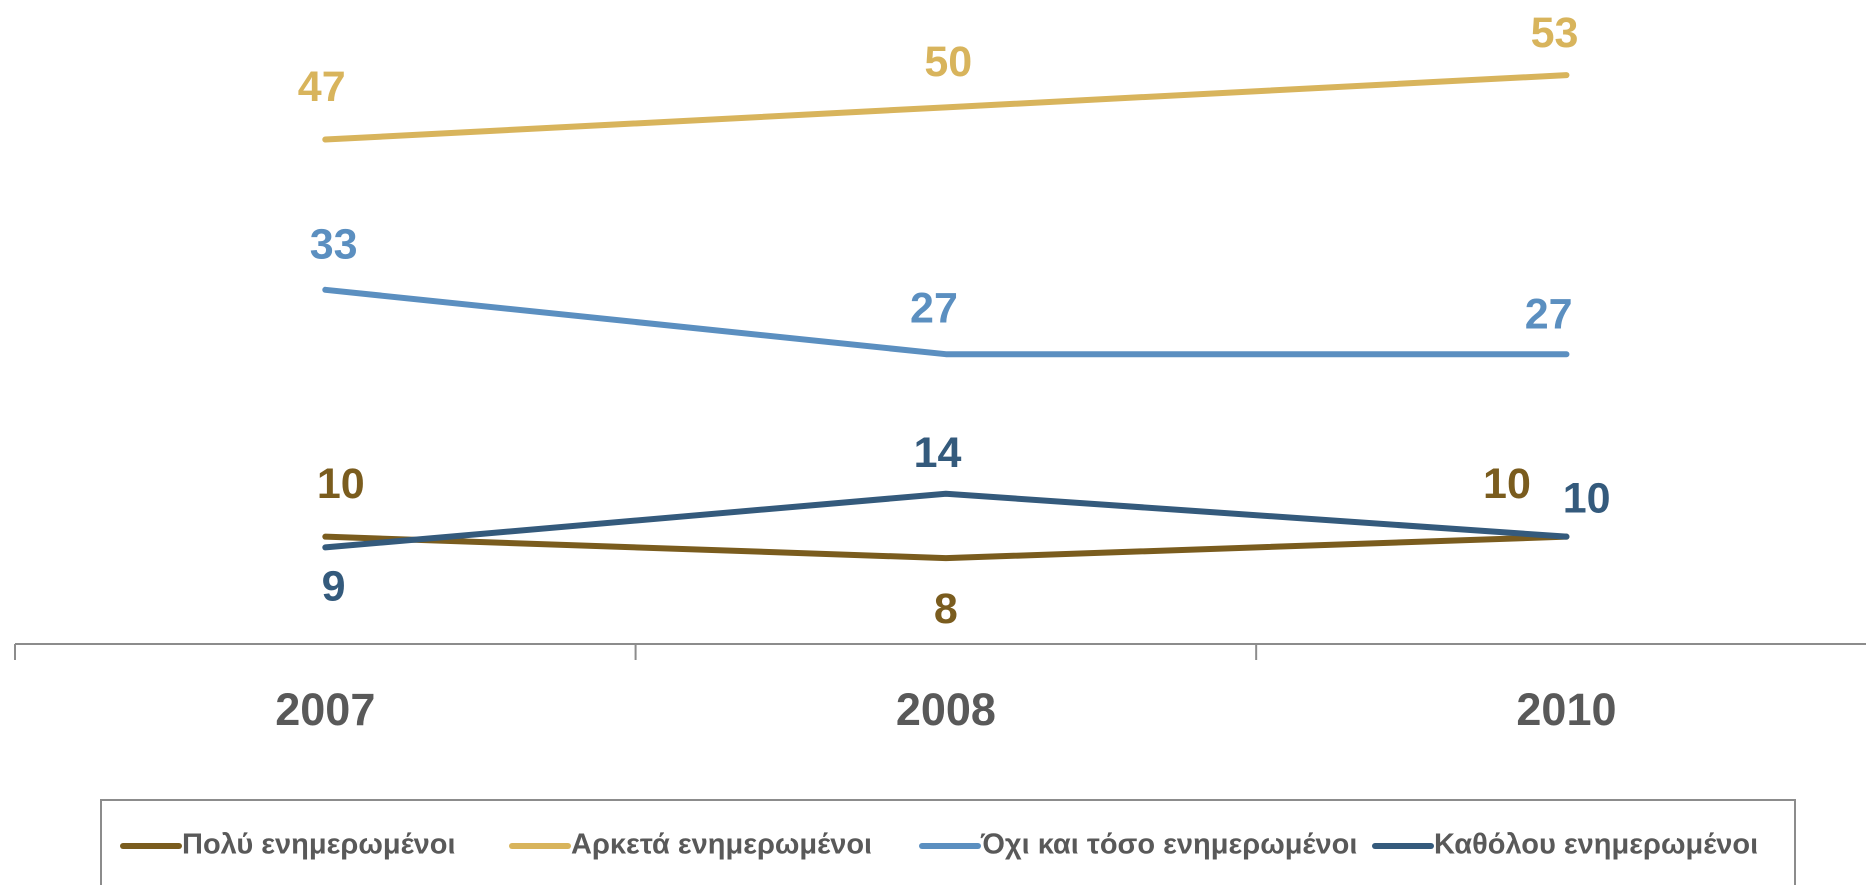  Describe the element at coordinates (946, 609) in the screenshot. I see `data-label: 8` at that location.